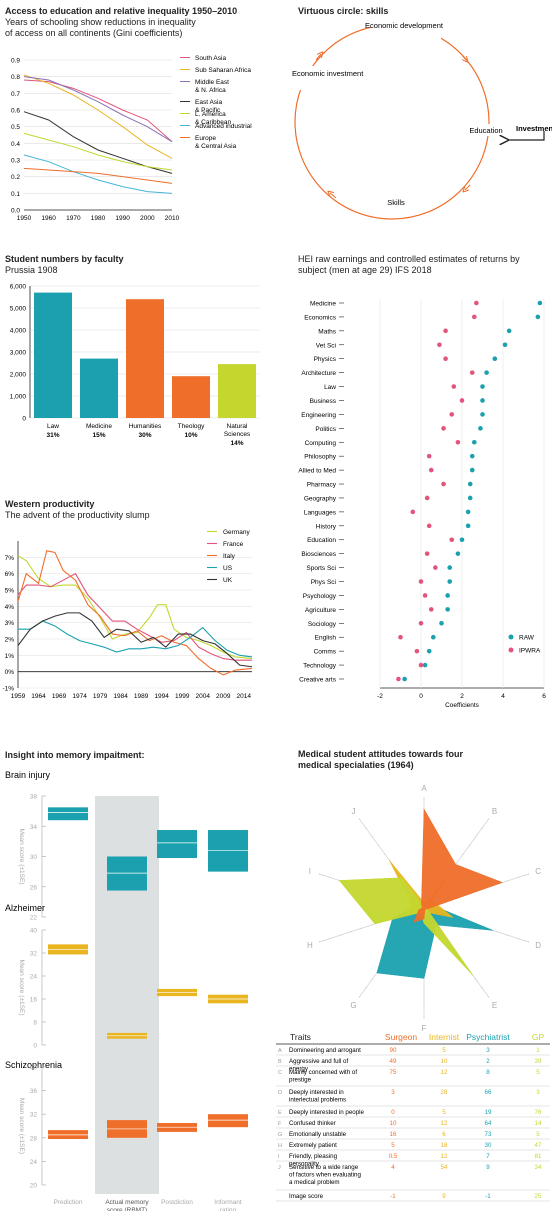 This screenshot has width=552, height=1211. I want to click on y-tick-label: 1%, so click(10, 656).